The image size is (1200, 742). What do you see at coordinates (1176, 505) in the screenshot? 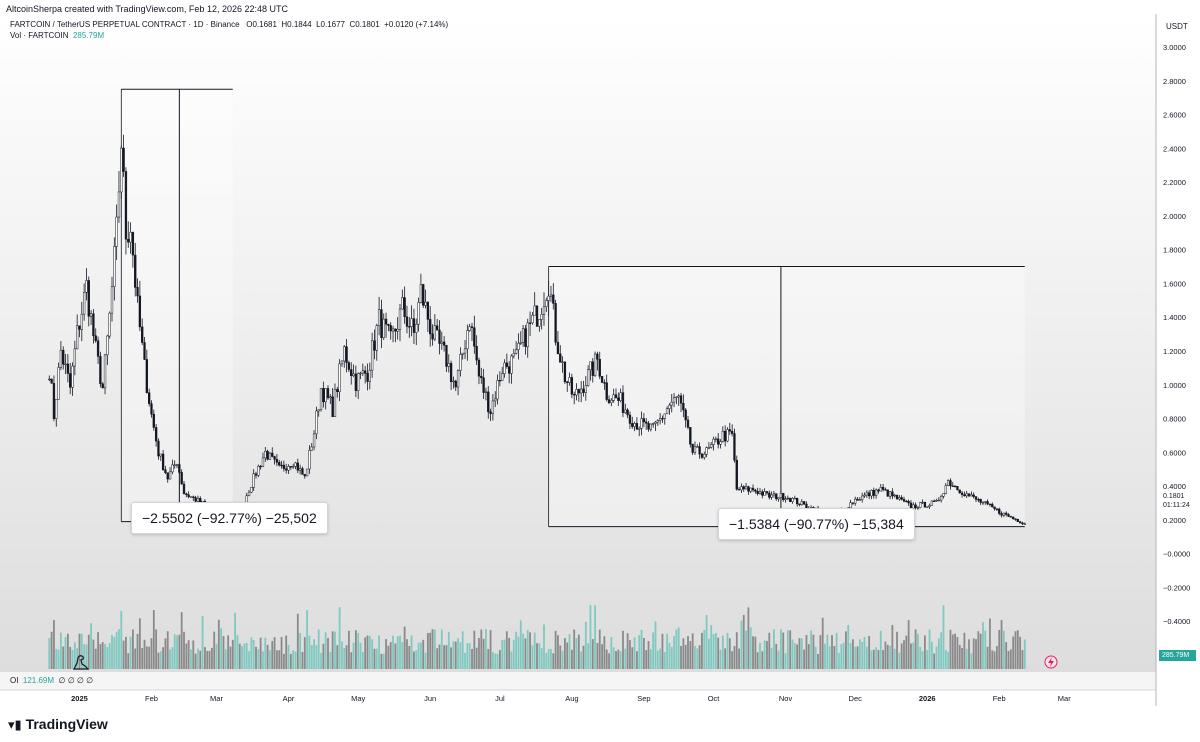
I see `candle-countdown: 01:11:24` at bounding box center [1176, 505].